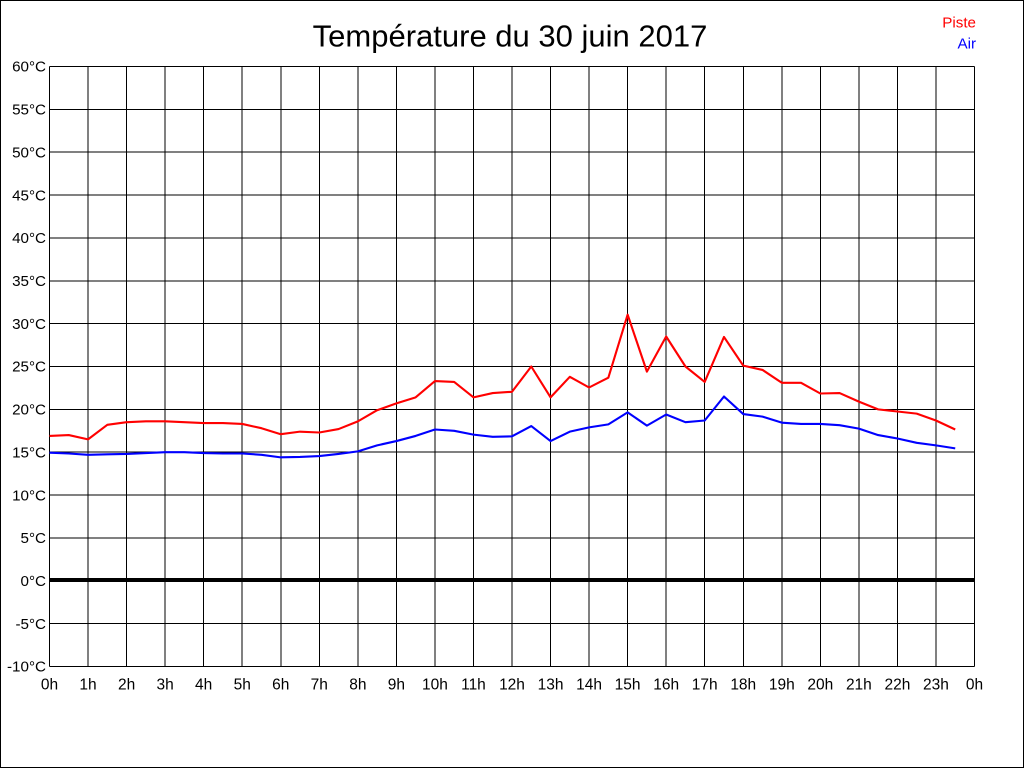 The height and width of the screenshot is (768, 1024). What do you see at coordinates (87, 684) in the screenshot?
I see `svg-text: 1h` at bounding box center [87, 684].